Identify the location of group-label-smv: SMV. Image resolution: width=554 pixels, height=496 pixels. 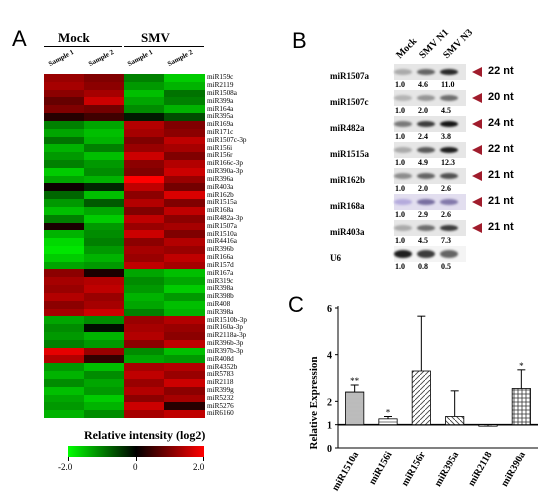
(155, 37).